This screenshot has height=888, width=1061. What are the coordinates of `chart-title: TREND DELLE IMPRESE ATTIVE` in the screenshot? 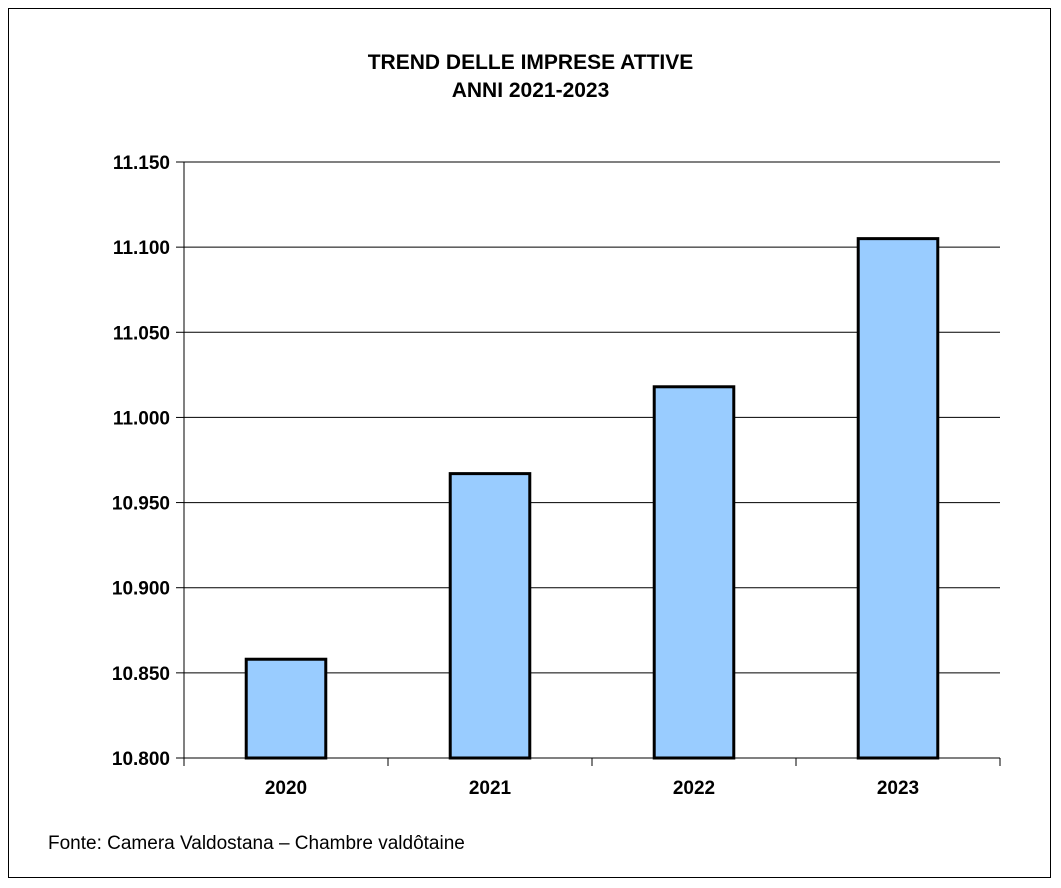 It's located at (530, 62).